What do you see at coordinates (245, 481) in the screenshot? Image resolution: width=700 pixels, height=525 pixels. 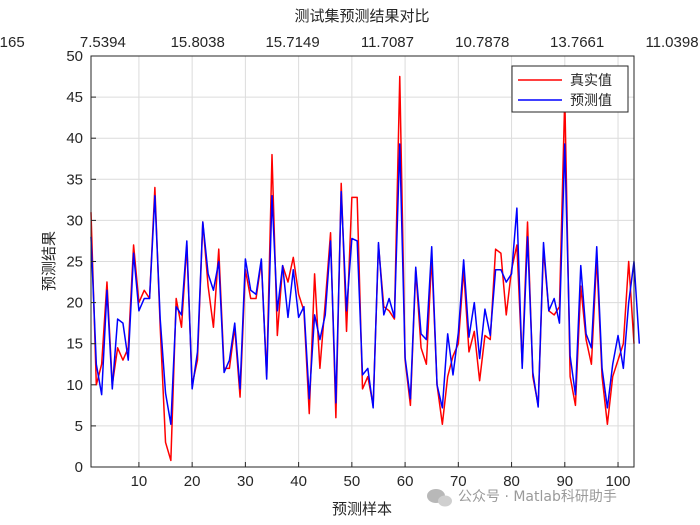 I see `x-tick-label: 30` at bounding box center [245, 481].